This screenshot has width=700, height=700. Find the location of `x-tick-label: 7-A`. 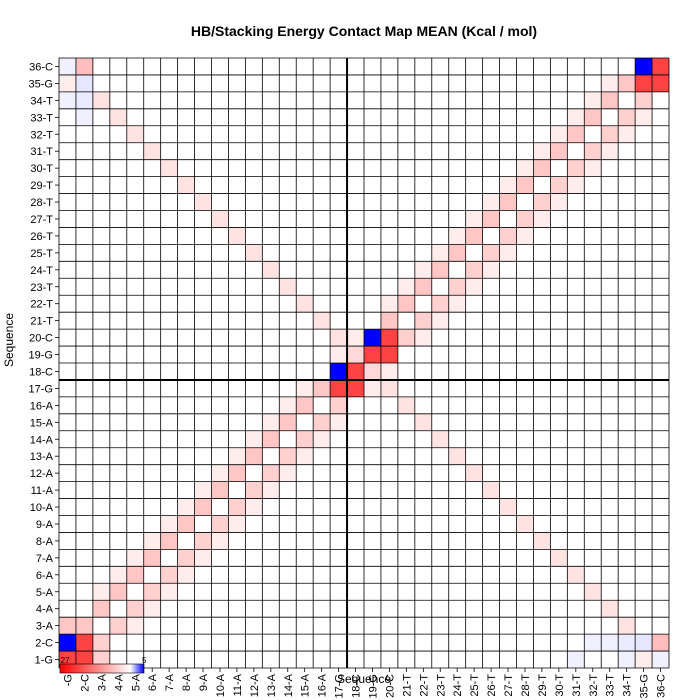

x-tick-label: 7-A is located at coordinates (170, 682).